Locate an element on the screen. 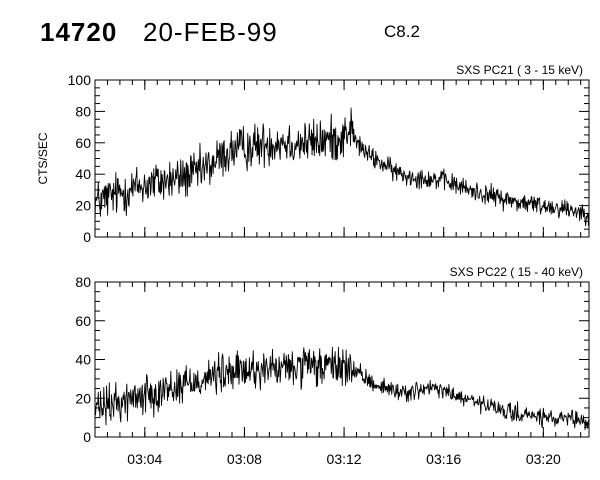 This screenshot has width=600, height=480. panel-title: SXS PC22 ( 15 - 40 keV) is located at coordinates (516, 272).